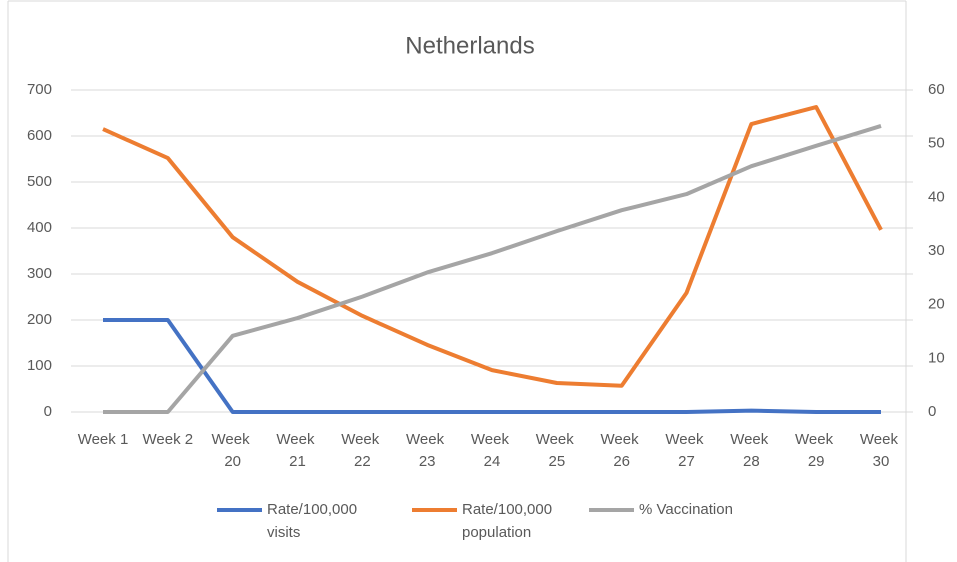  What do you see at coordinates (557, 450) in the screenshot?
I see `x-tick-label: Week 25` at bounding box center [557, 450].